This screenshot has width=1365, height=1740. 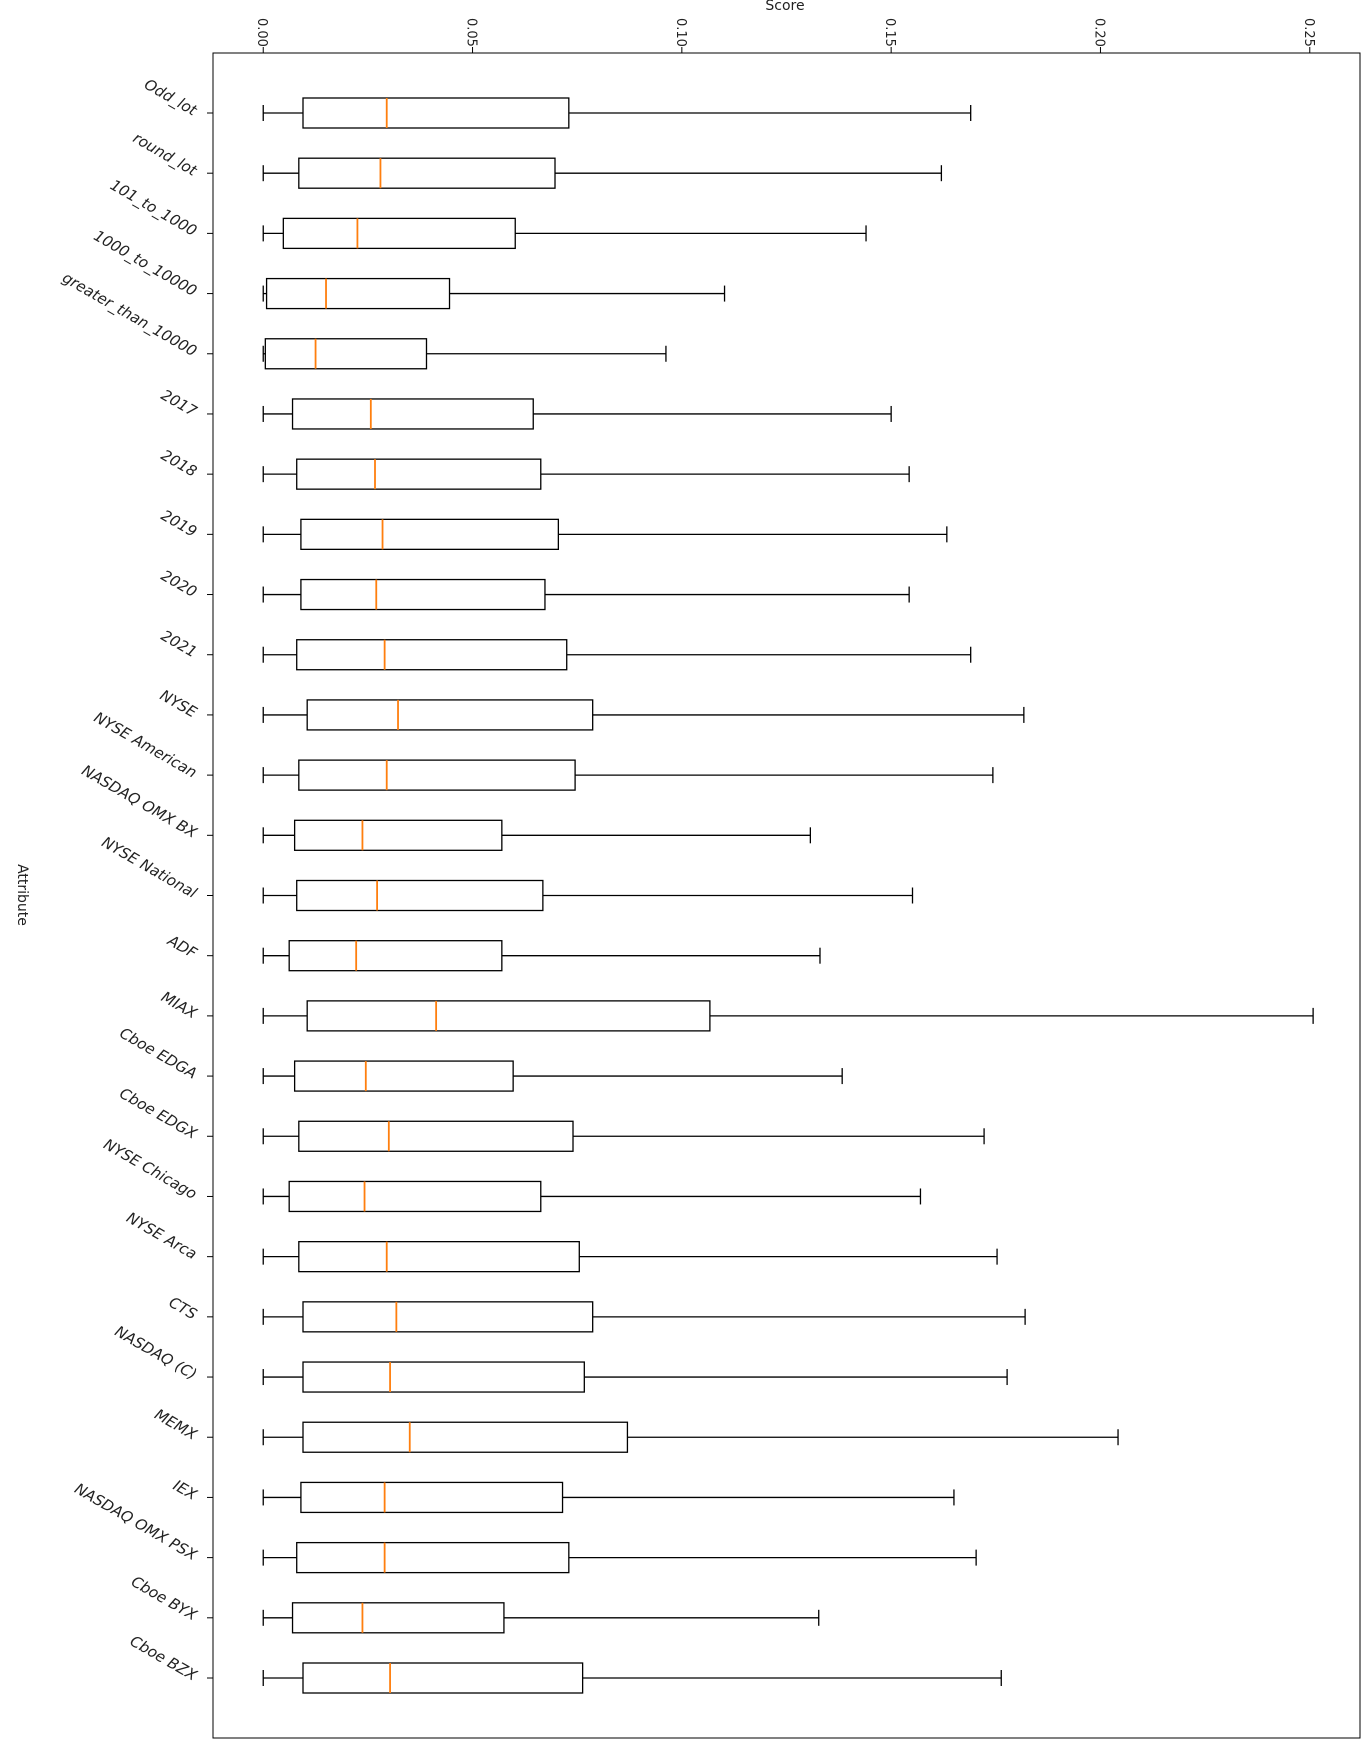 What do you see at coordinates (179, 403) in the screenshot?
I see `y-tick-label: 2017` at bounding box center [179, 403].